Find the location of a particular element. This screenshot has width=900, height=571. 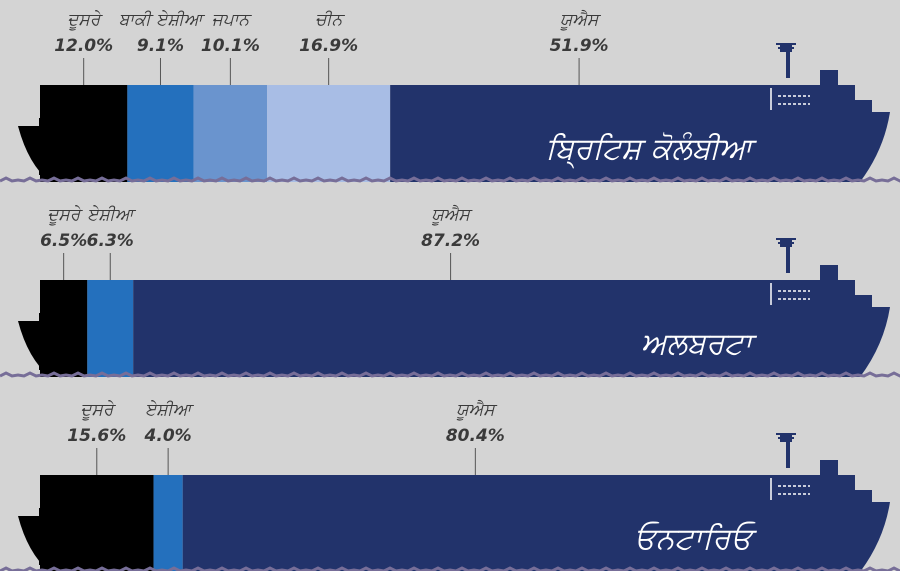

panel-title: ਓਨਟਾਰਿਓ is located at coordinates (695, 539).